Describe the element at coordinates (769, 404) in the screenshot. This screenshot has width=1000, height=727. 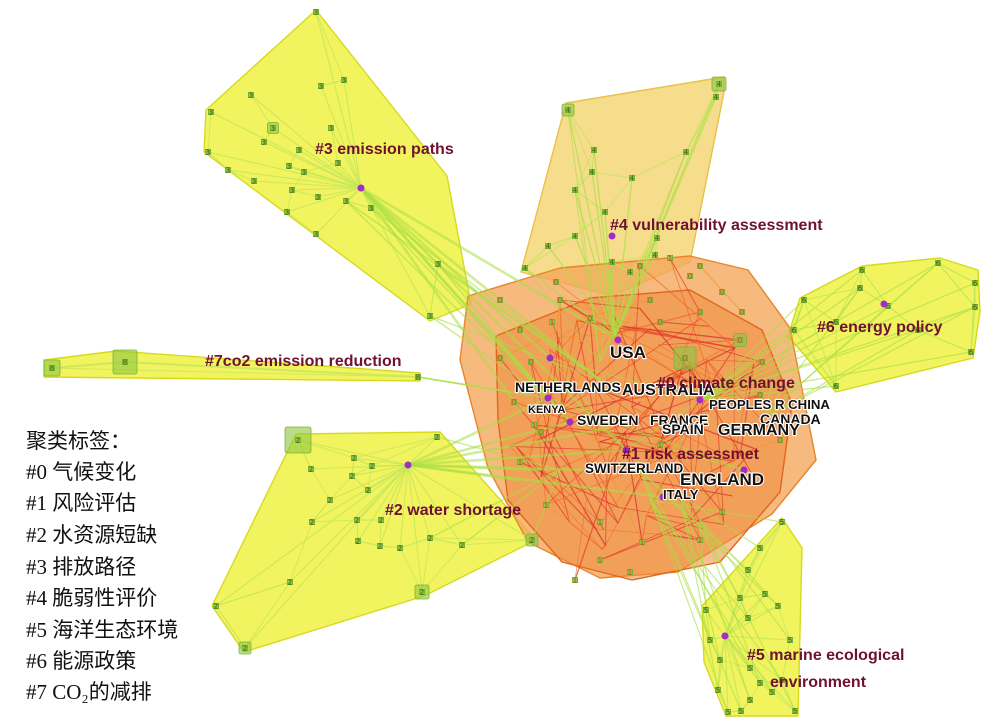
I see `country-label-peoples-r-china: PEOPLES R CHINA` at that location.